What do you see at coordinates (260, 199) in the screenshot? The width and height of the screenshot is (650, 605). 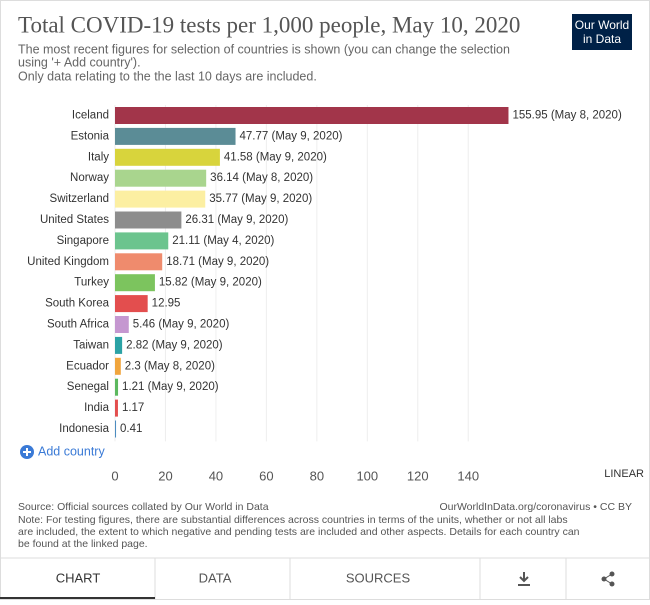 I see `value-label: 35.77 (May 9, 2020)` at bounding box center [260, 199].